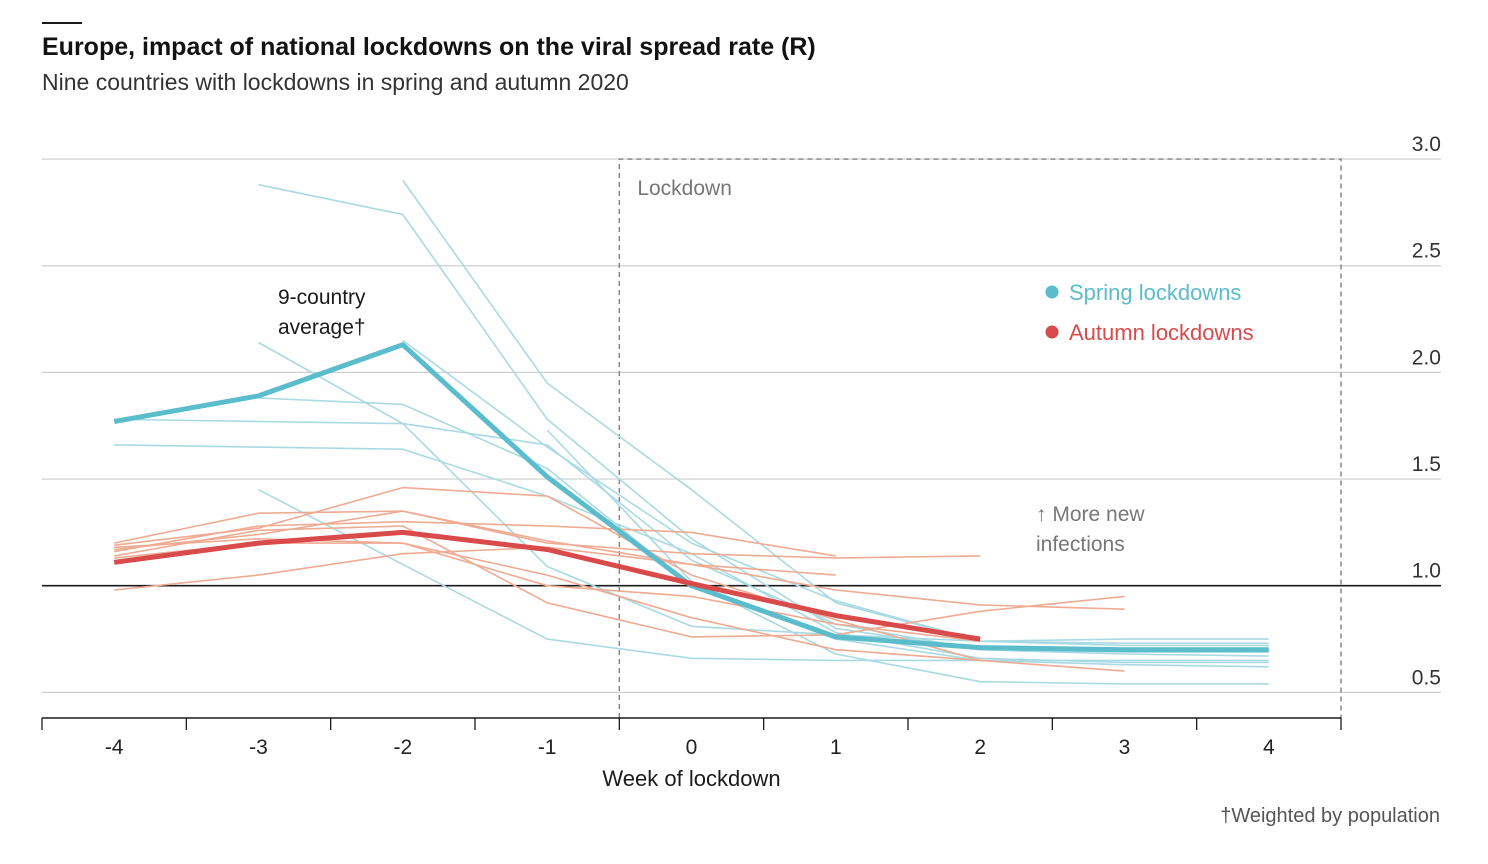  I want to click on top-rule, so click(62, 23).